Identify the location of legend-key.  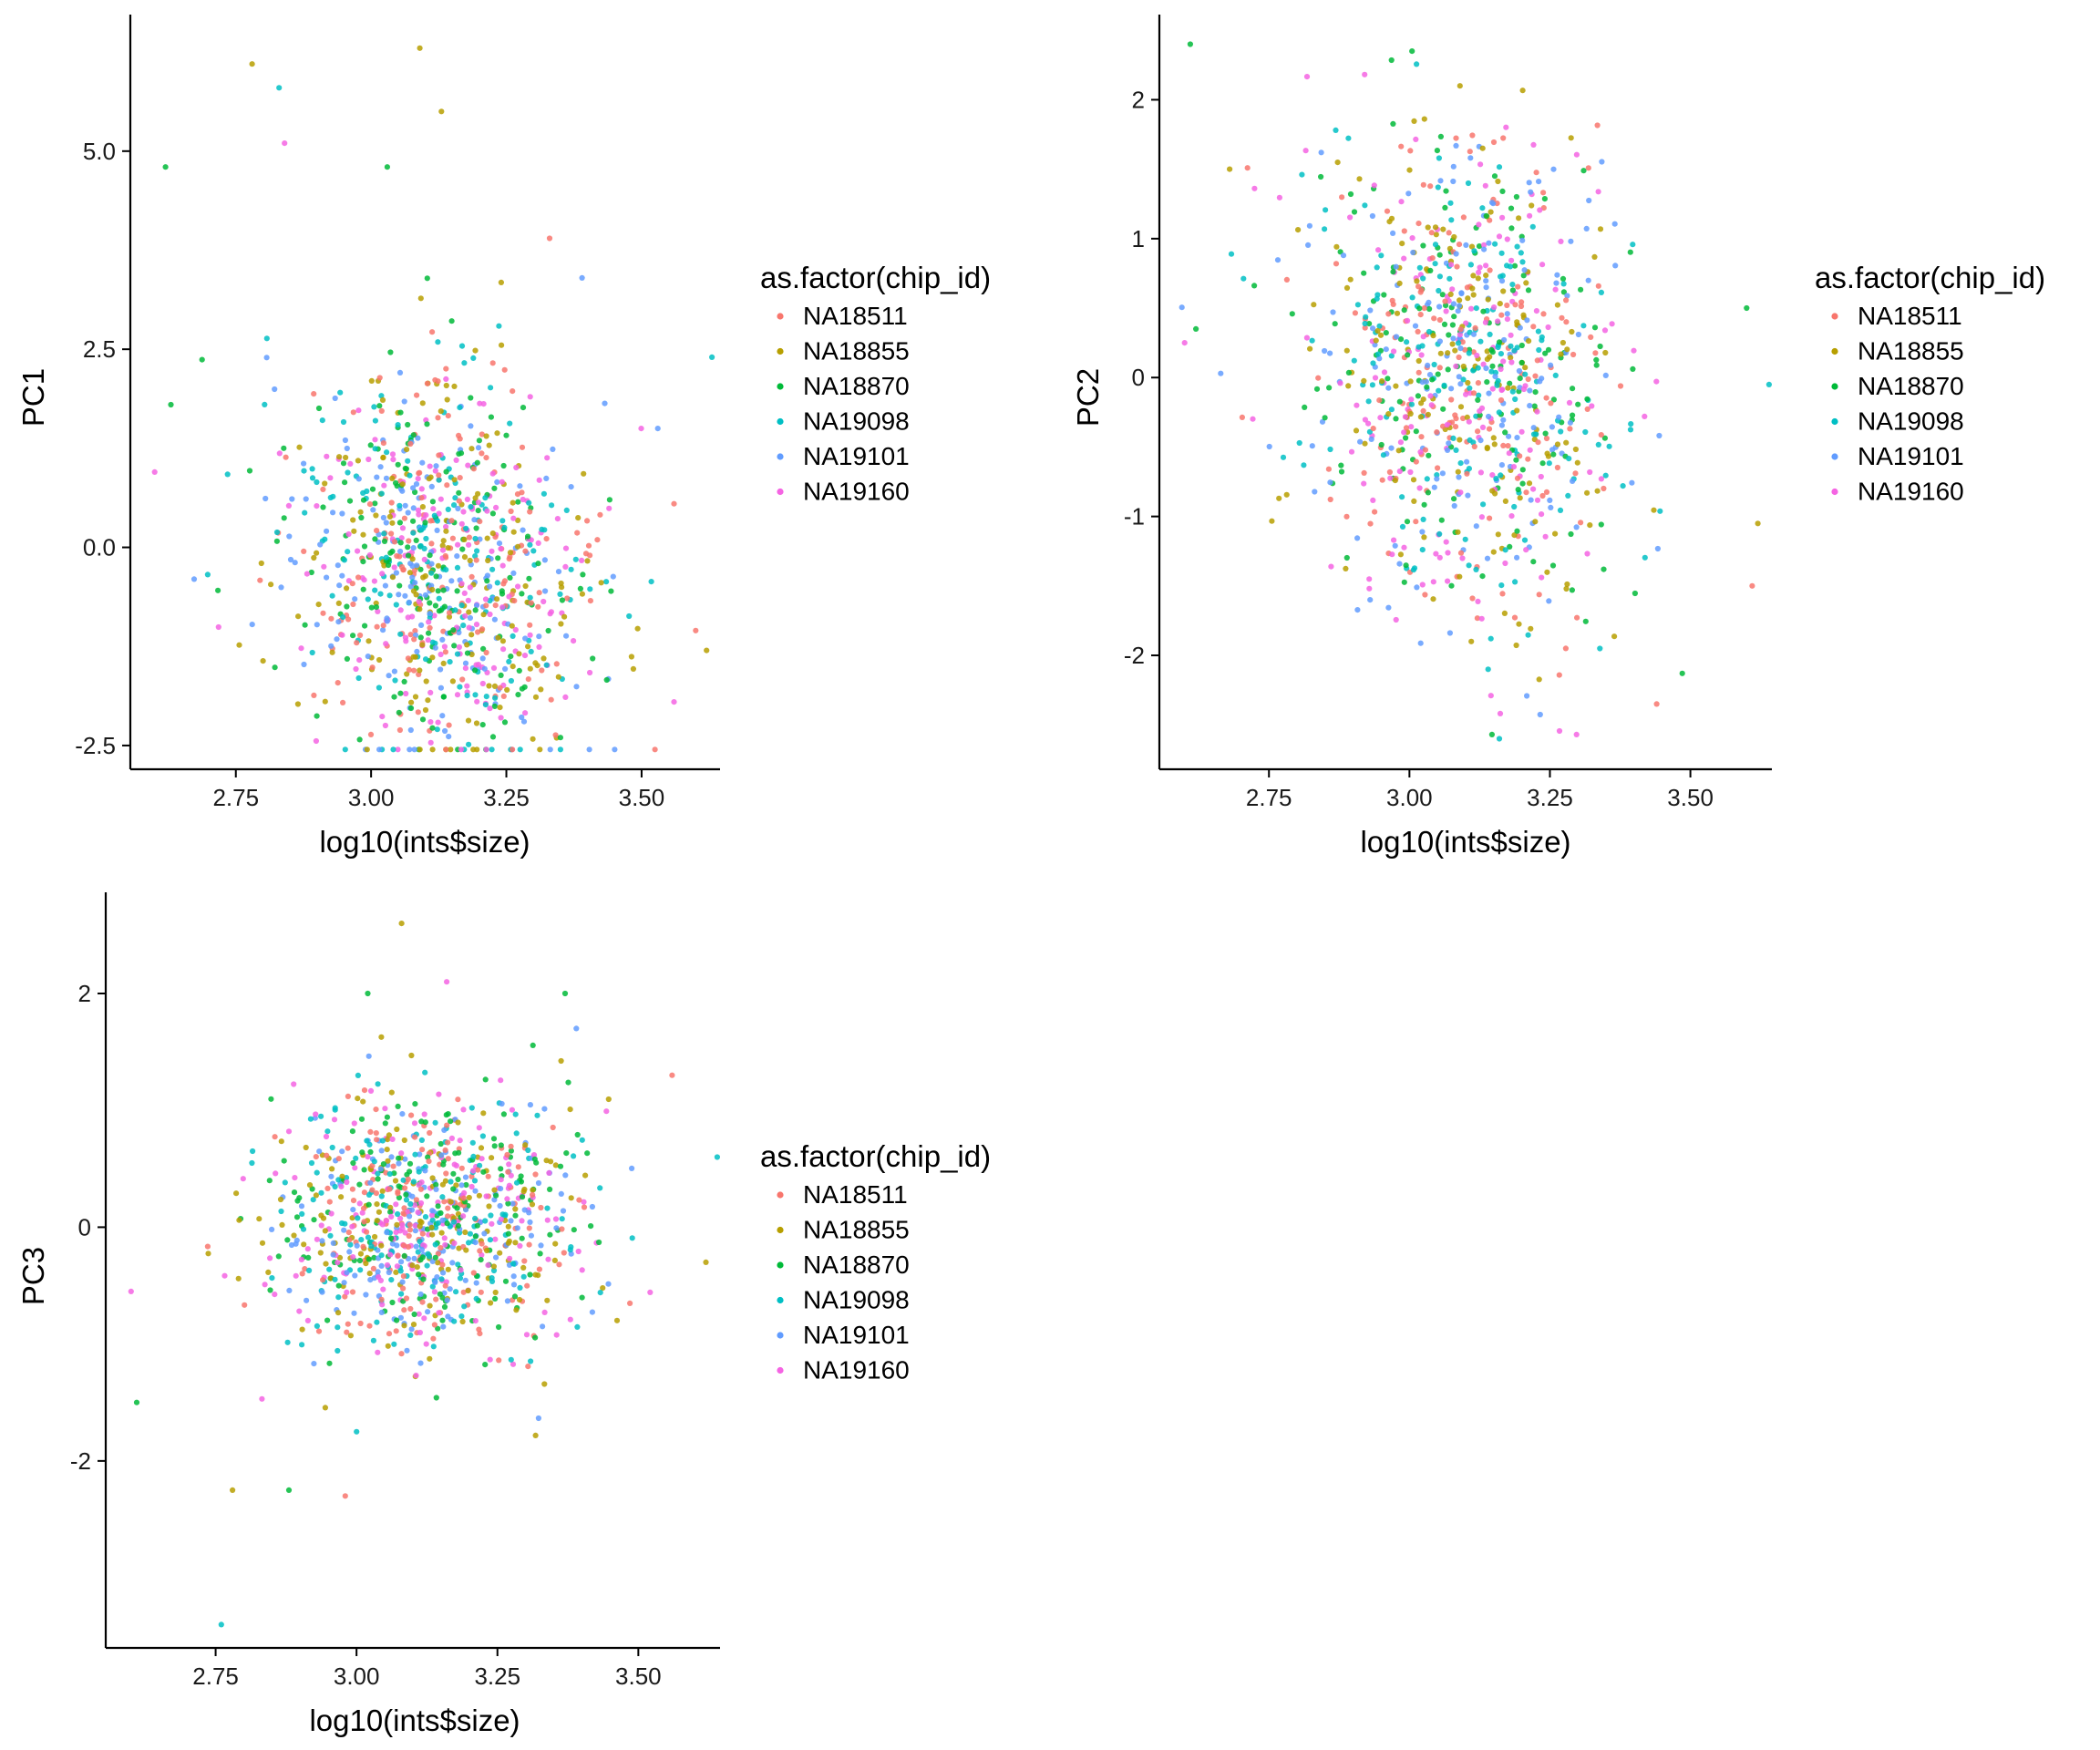
(781, 387).